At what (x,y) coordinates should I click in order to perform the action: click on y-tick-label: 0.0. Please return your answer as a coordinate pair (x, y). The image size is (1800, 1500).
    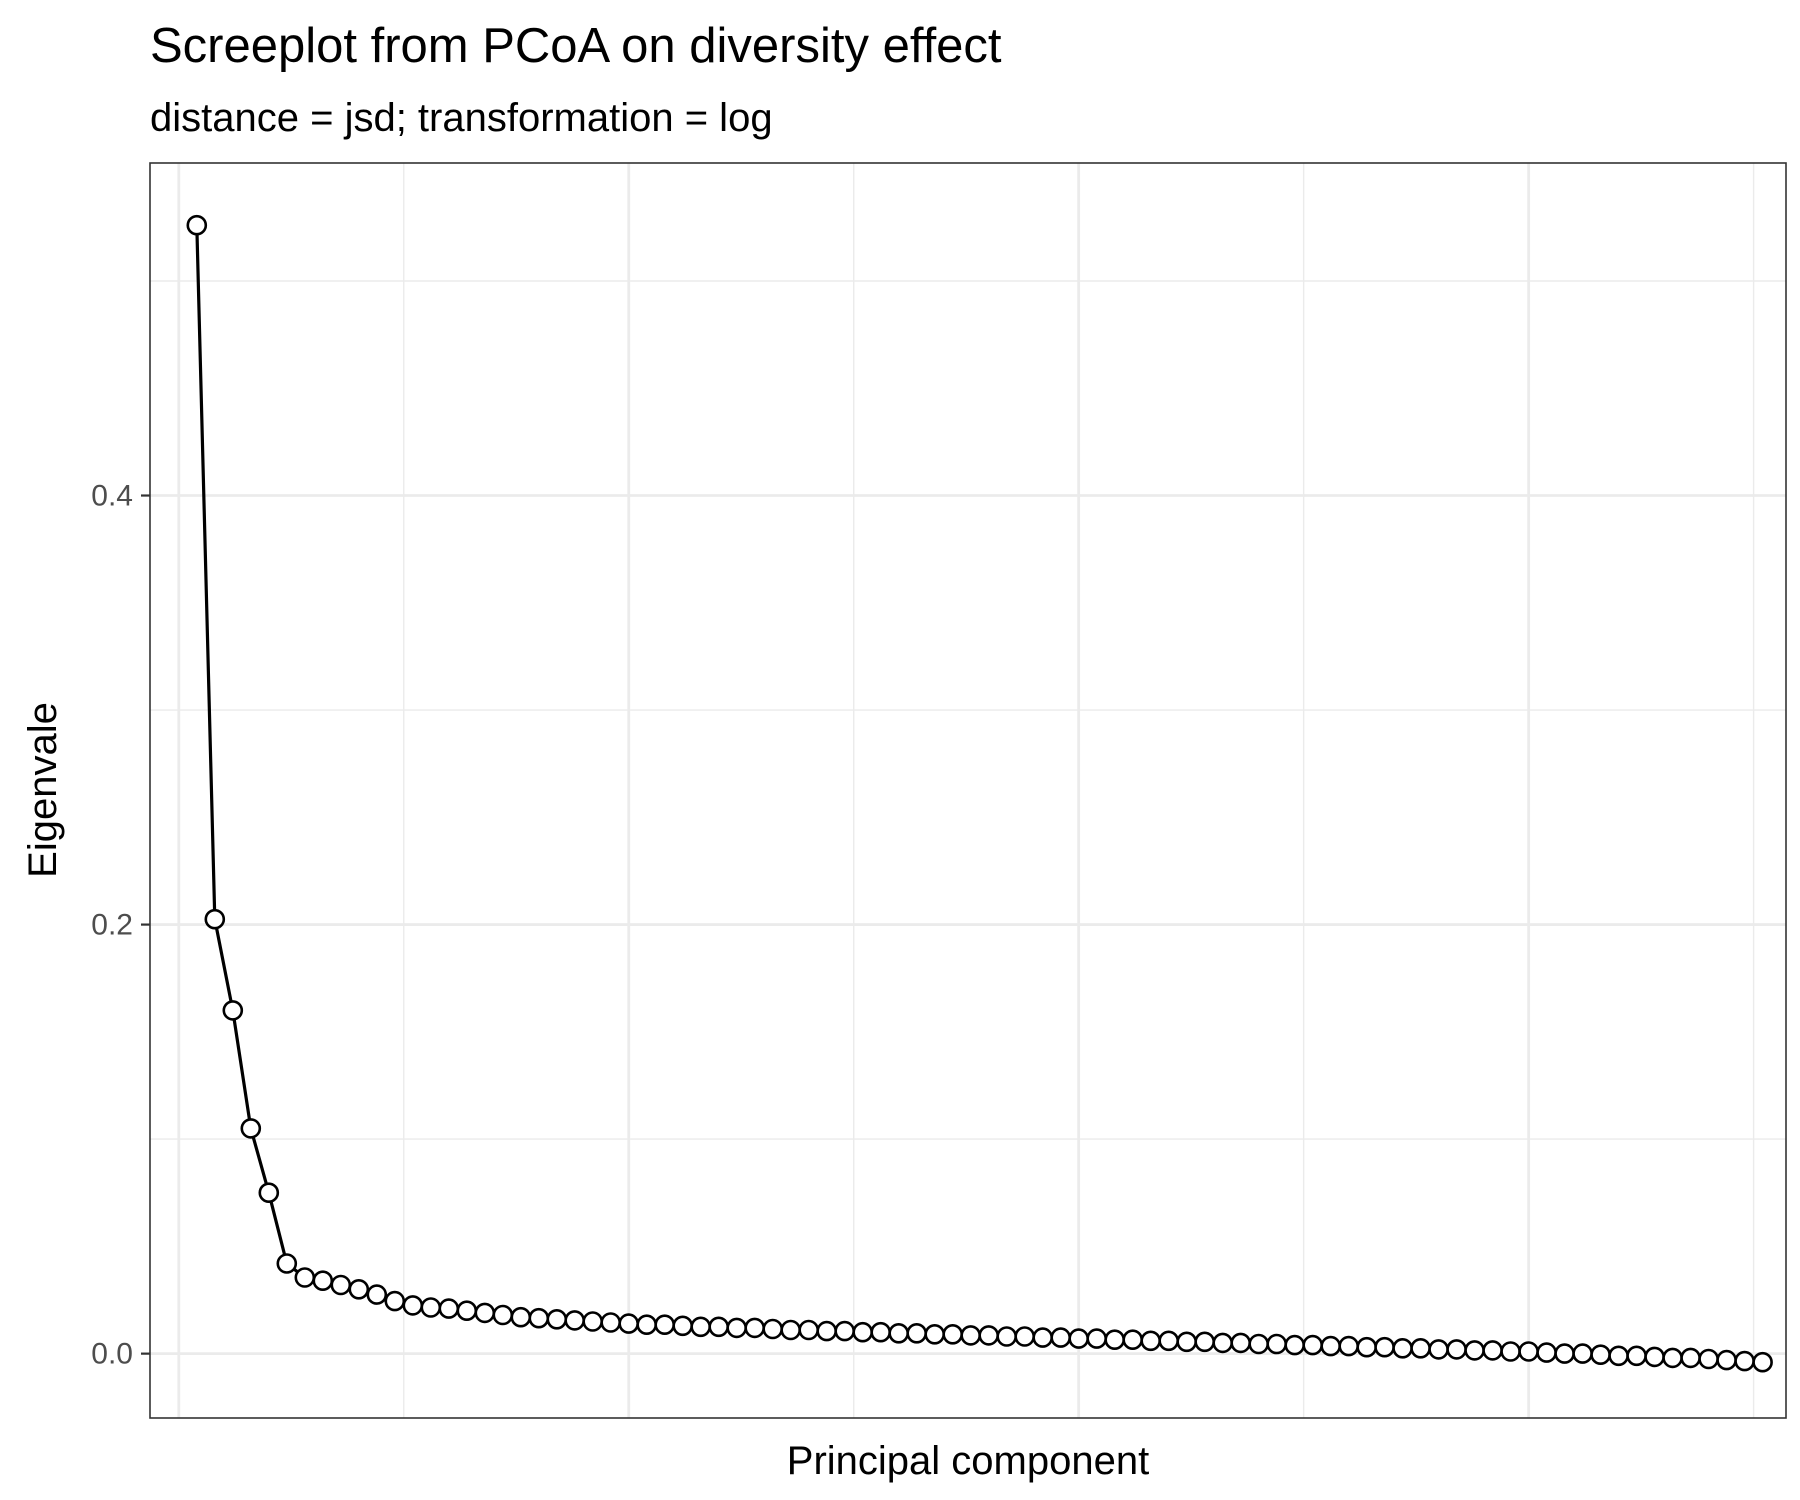
    Looking at the image, I should click on (112, 1354).